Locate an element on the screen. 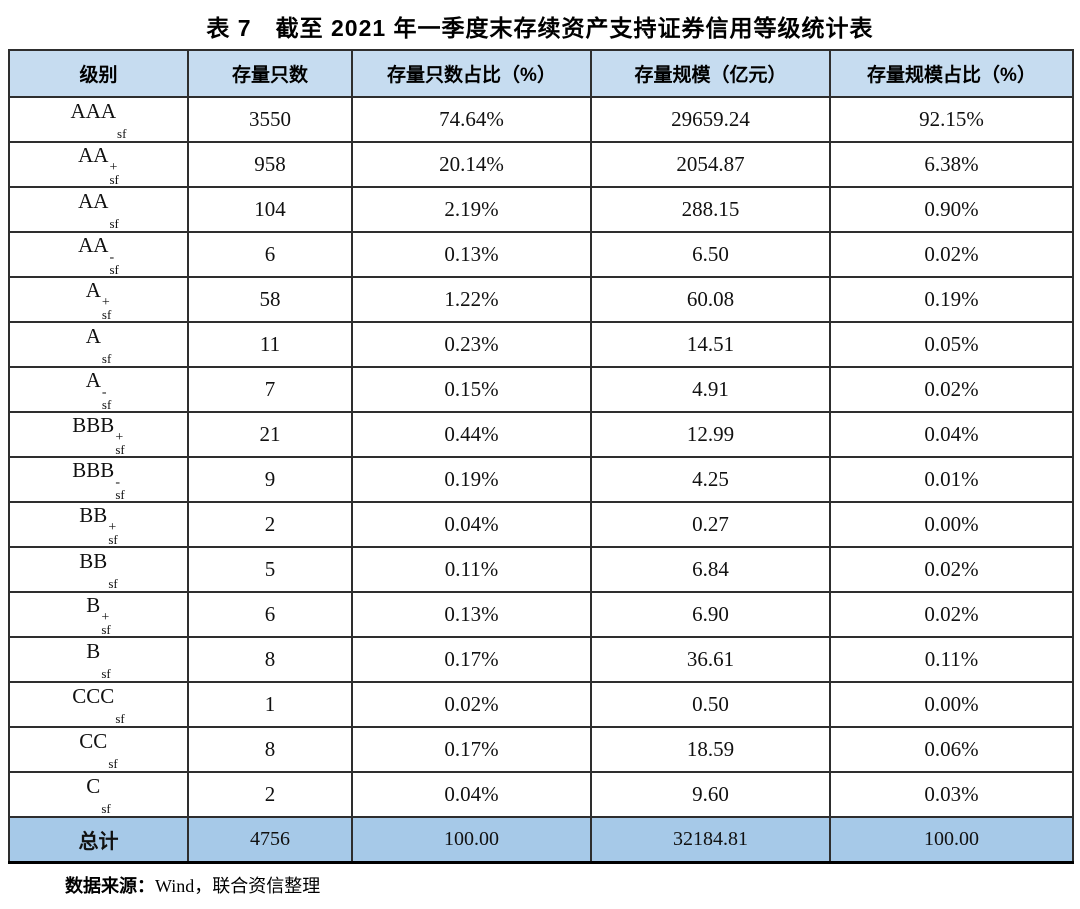 This screenshot has height=909, width=1080. scale-cell: 18.59 is located at coordinates (710, 749).